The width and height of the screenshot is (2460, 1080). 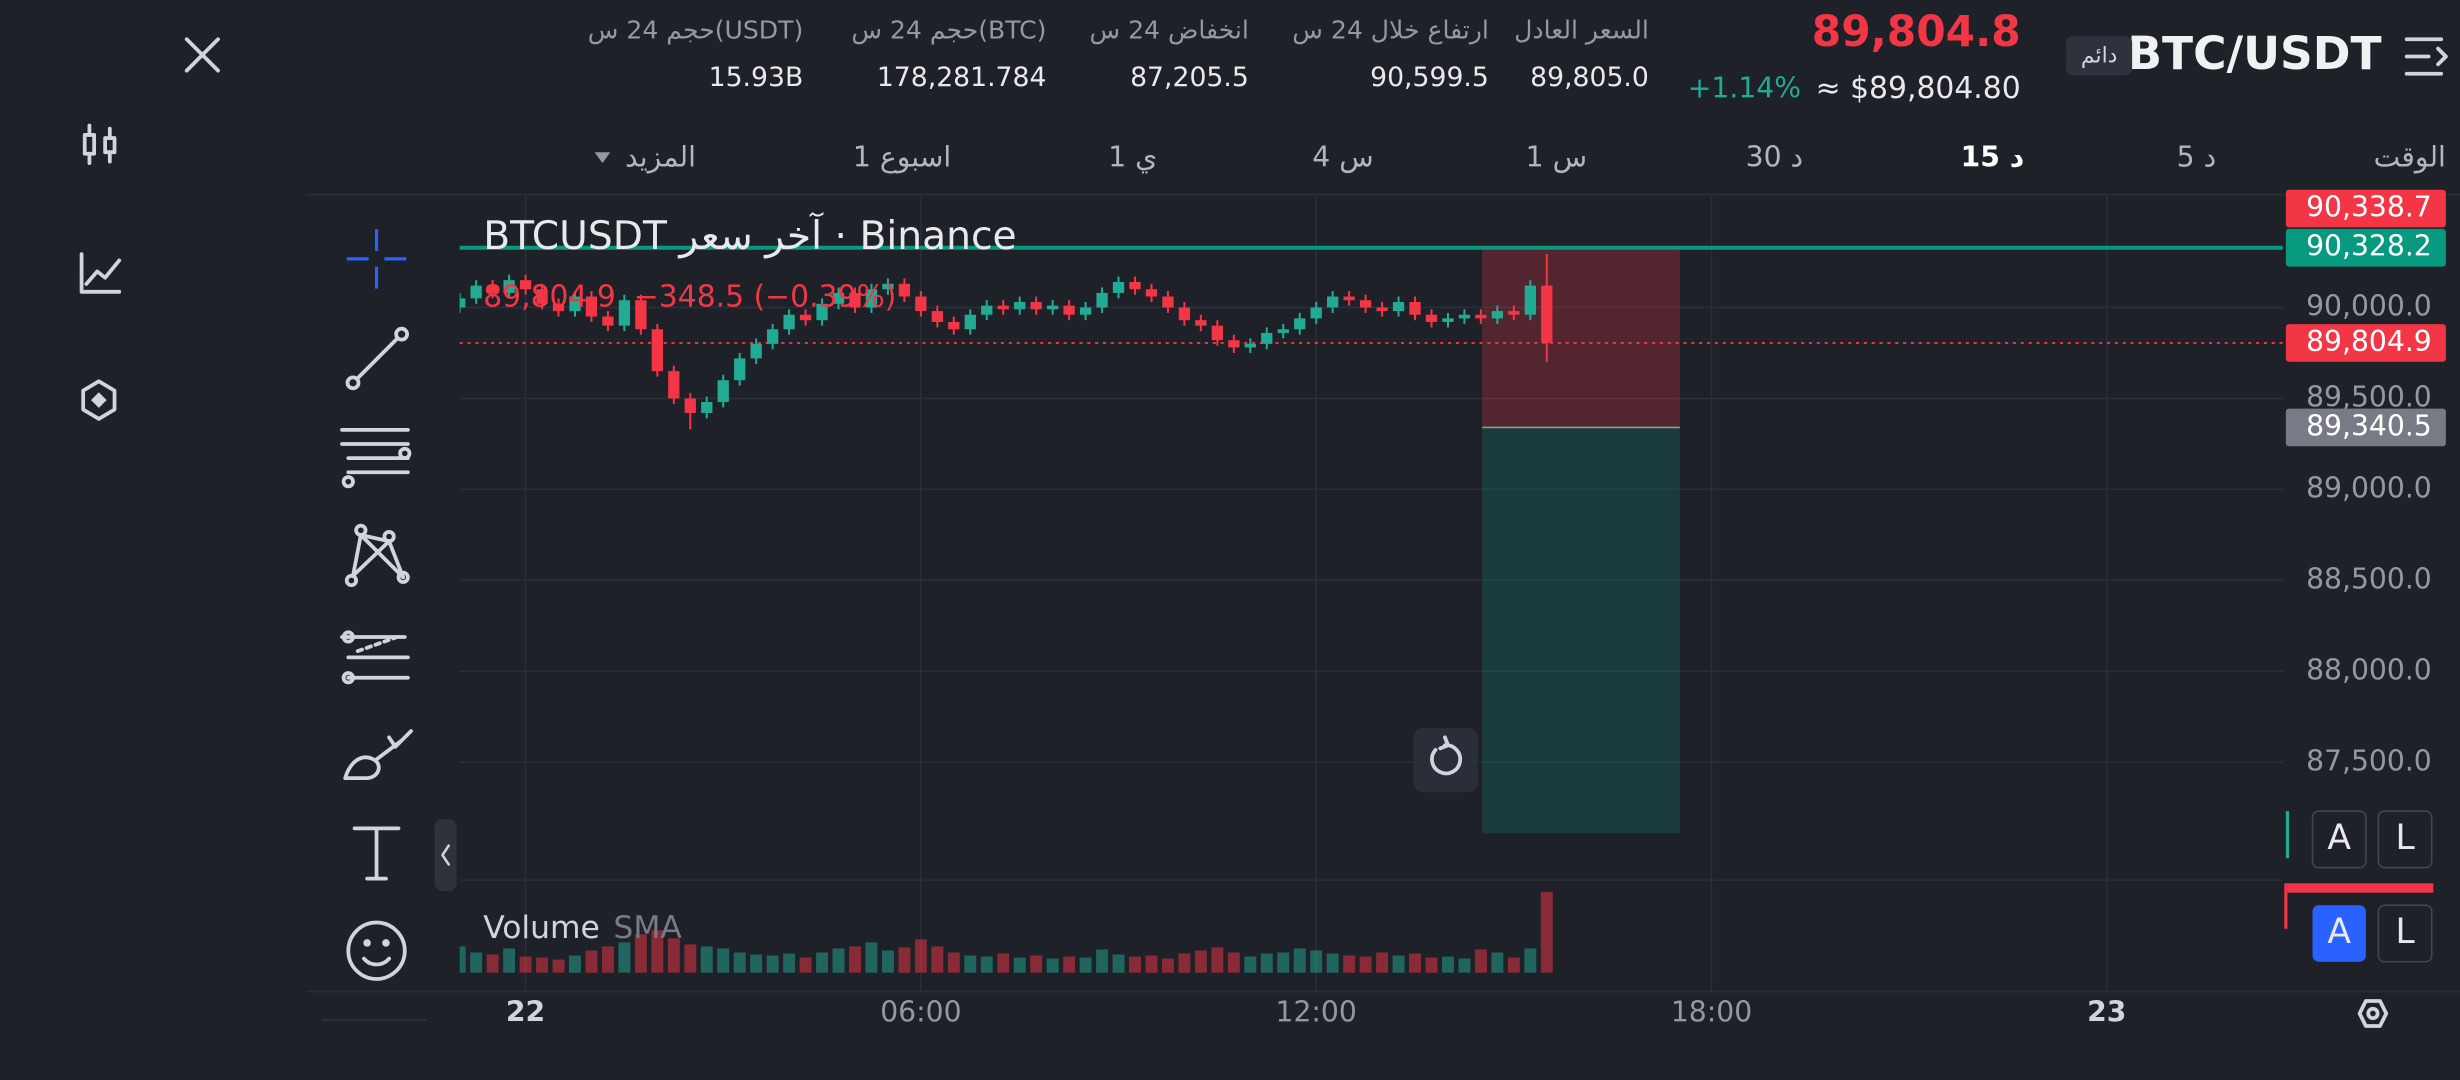 What do you see at coordinates (525, 1012) in the screenshot?
I see `x-tick-label: 22` at bounding box center [525, 1012].